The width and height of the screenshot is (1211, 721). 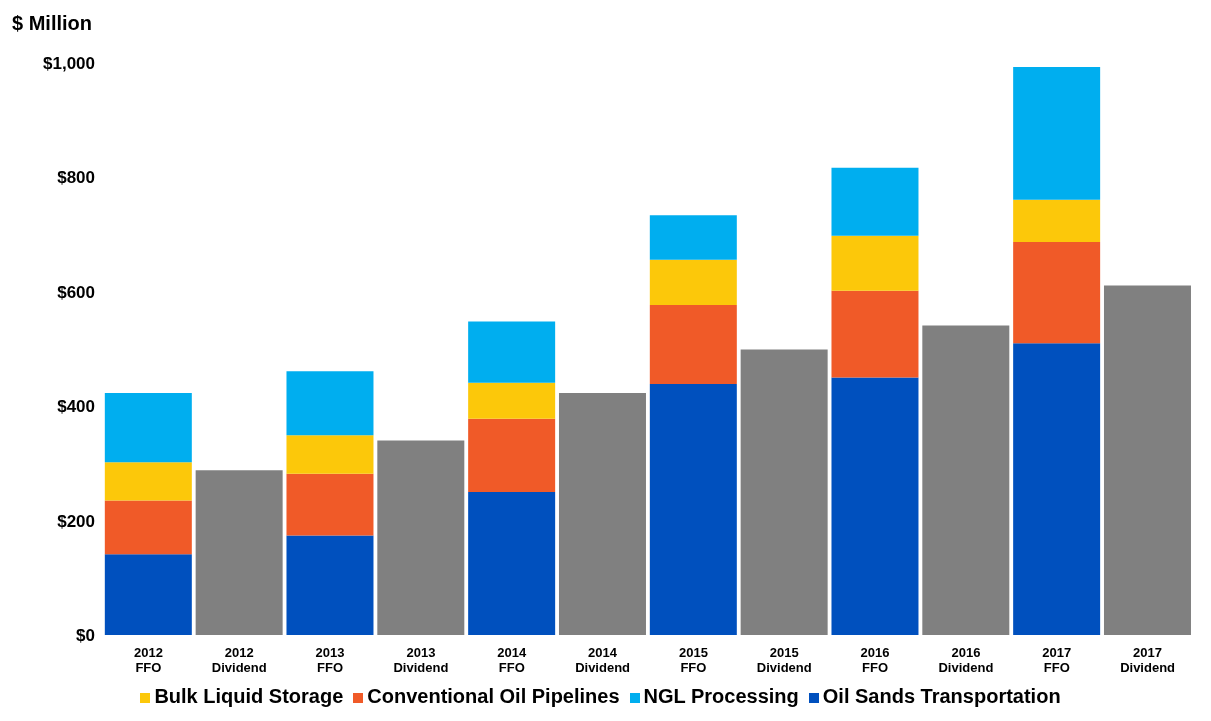 What do you see at coordinates (1057, 660) in the screenshot?
I see `x-tick-label: 2017 FFO` at bounding box center [1057, 660].